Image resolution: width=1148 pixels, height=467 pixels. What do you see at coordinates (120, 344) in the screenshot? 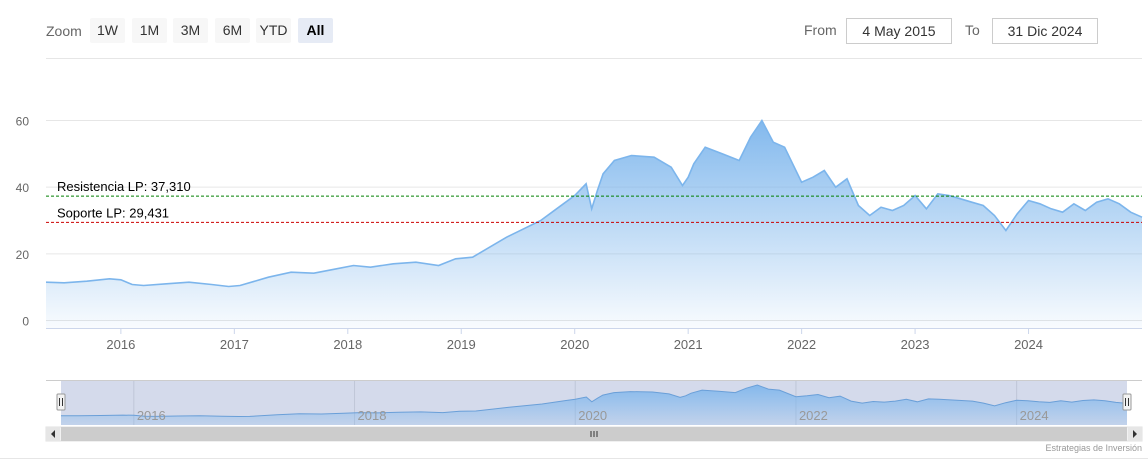
I see `x-tick-label: 2016` at bounding box center [120, 344].